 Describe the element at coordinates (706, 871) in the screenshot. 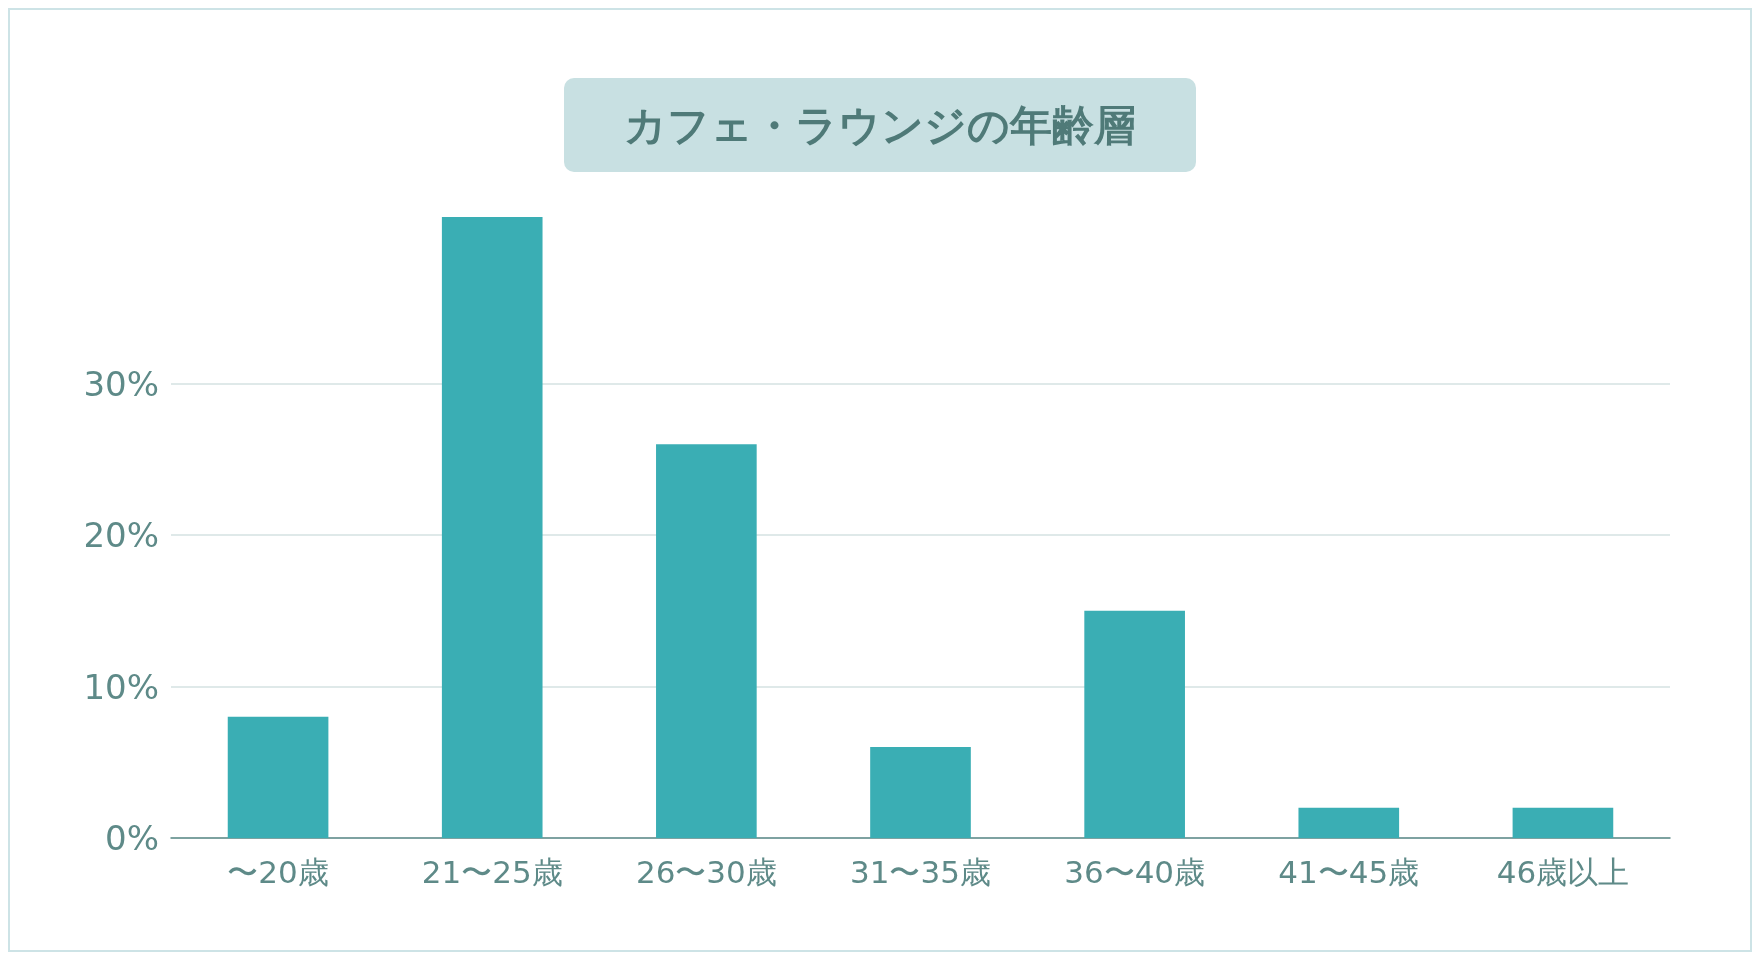

I see `x-tick-label: 26〜30歳` at that location.